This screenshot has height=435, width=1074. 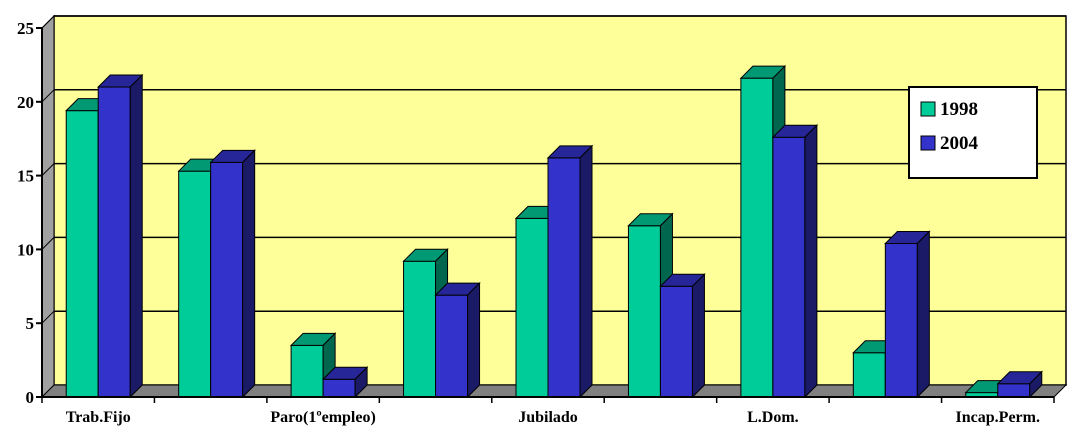 I want to click on y-tick-labels: 0 5 10 15 20 25, so click(x=25, y=213).